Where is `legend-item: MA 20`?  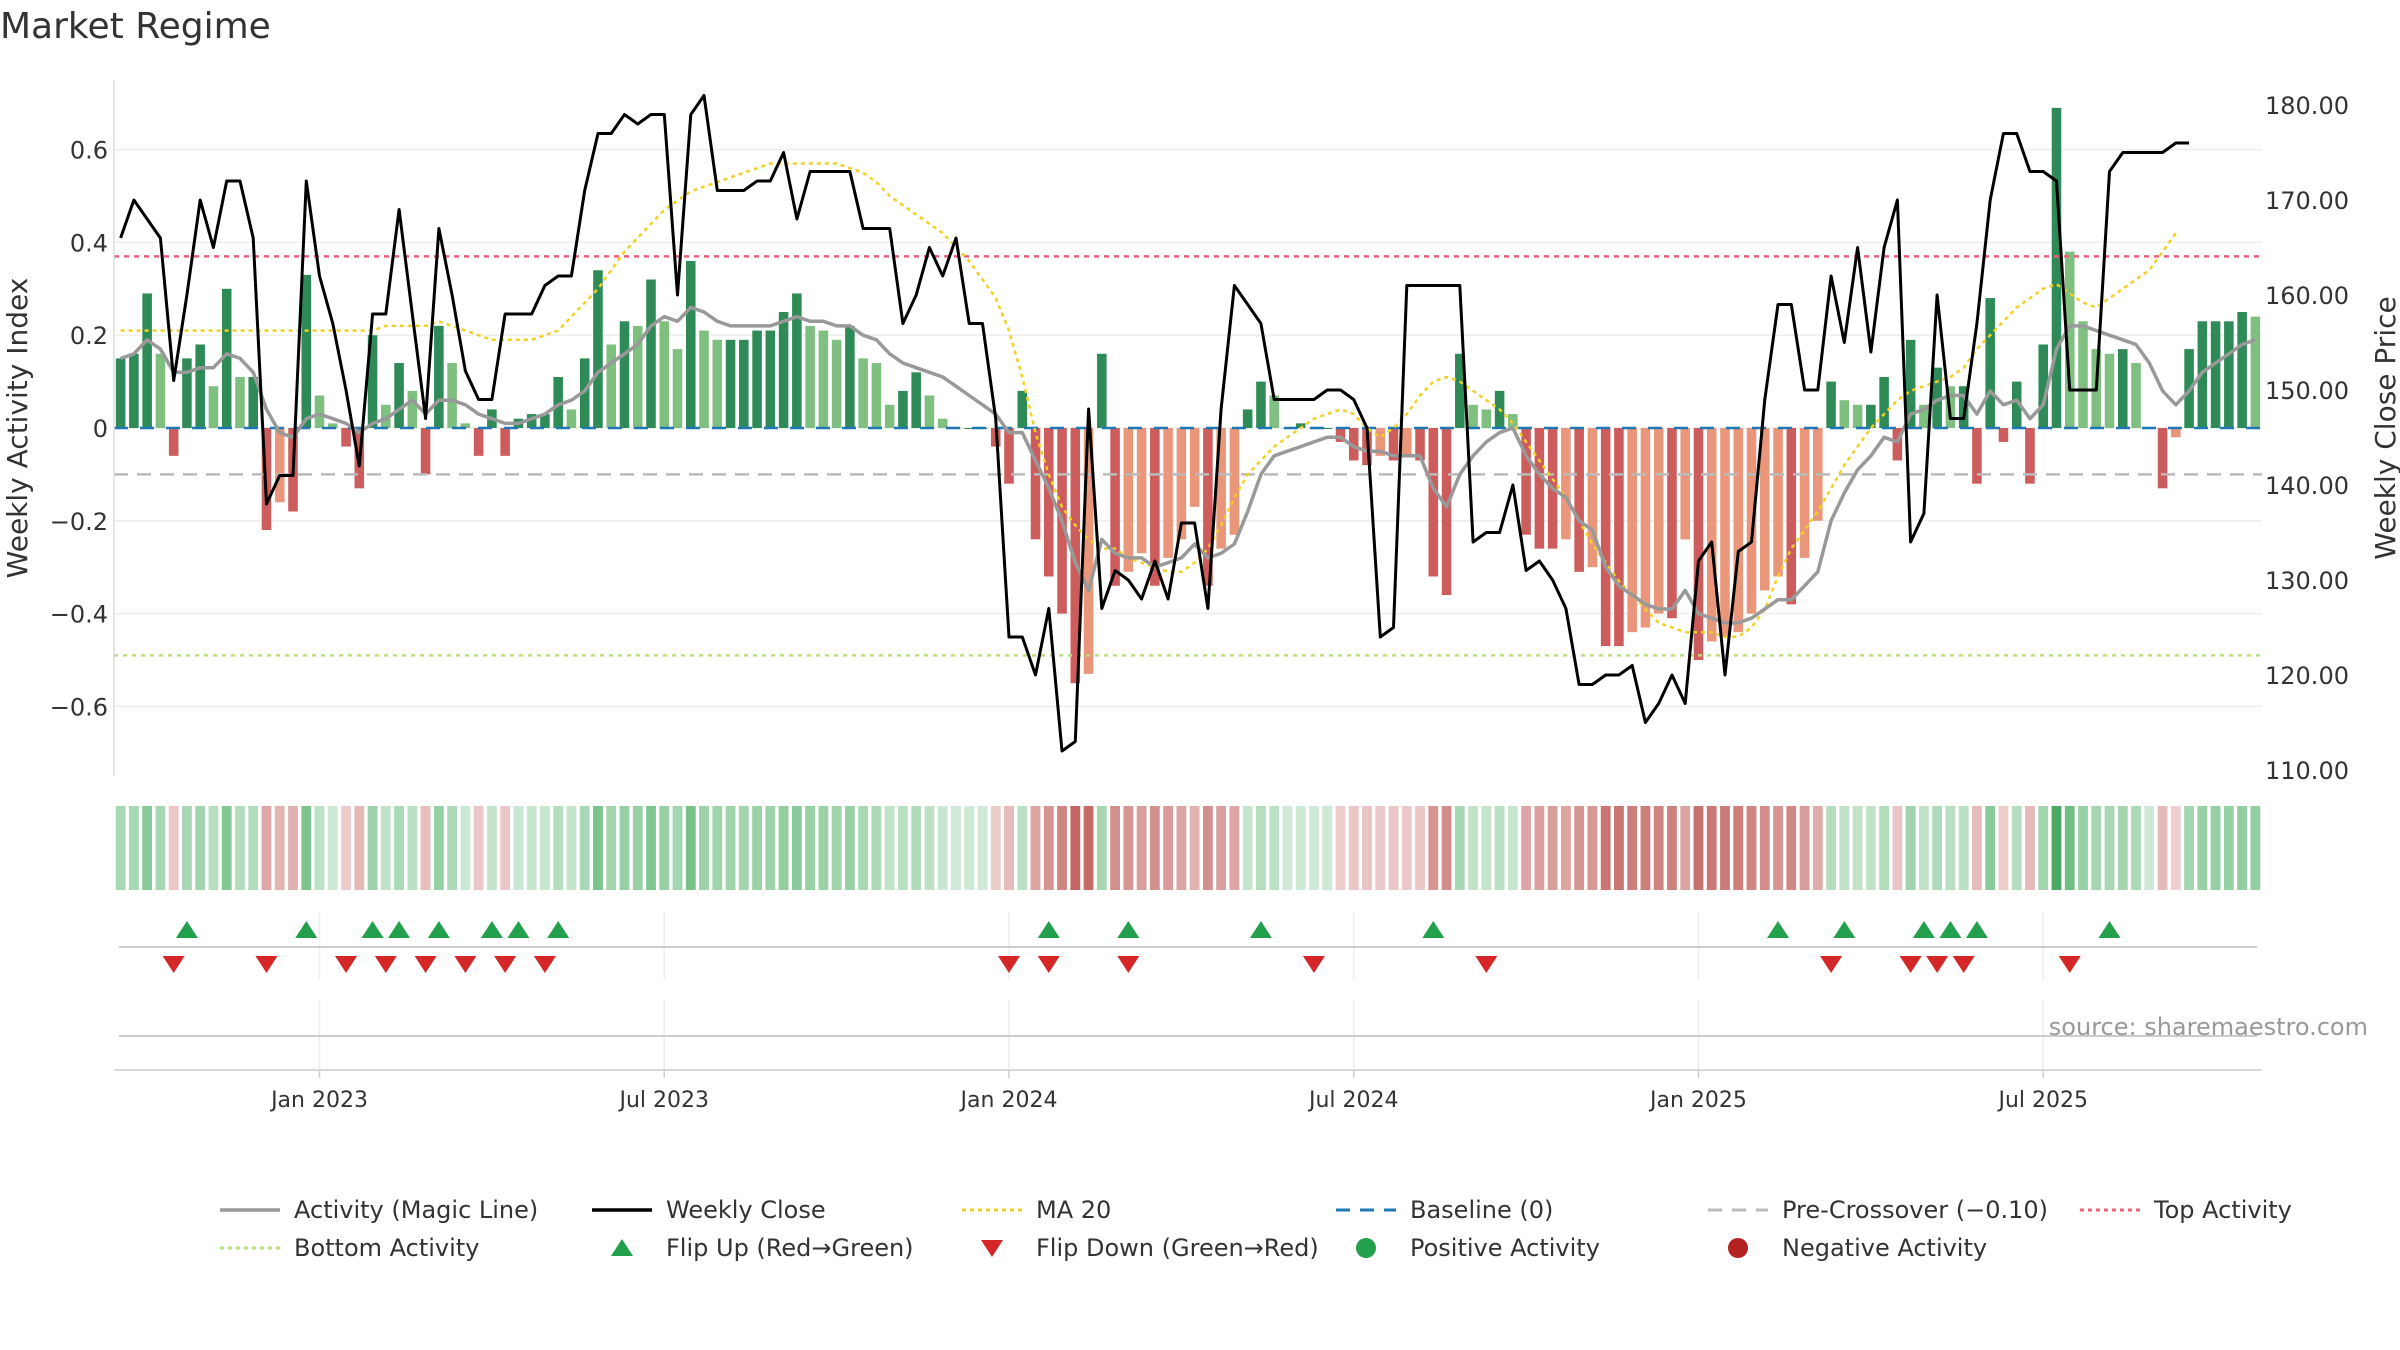
legend-item: MA 20 is located at coordinates (1036, 1210).